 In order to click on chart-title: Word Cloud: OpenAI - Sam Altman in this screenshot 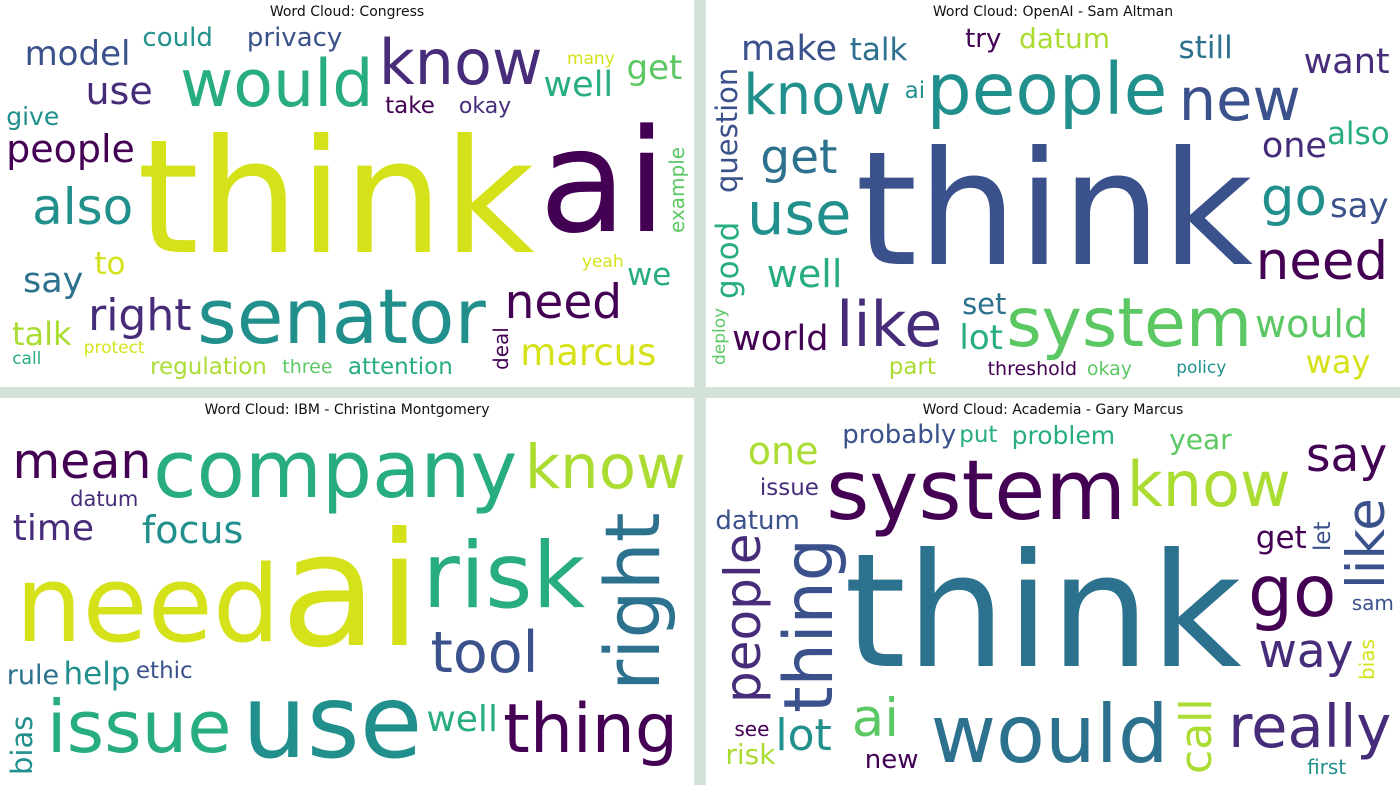, I will do `click(1053, 12)`.